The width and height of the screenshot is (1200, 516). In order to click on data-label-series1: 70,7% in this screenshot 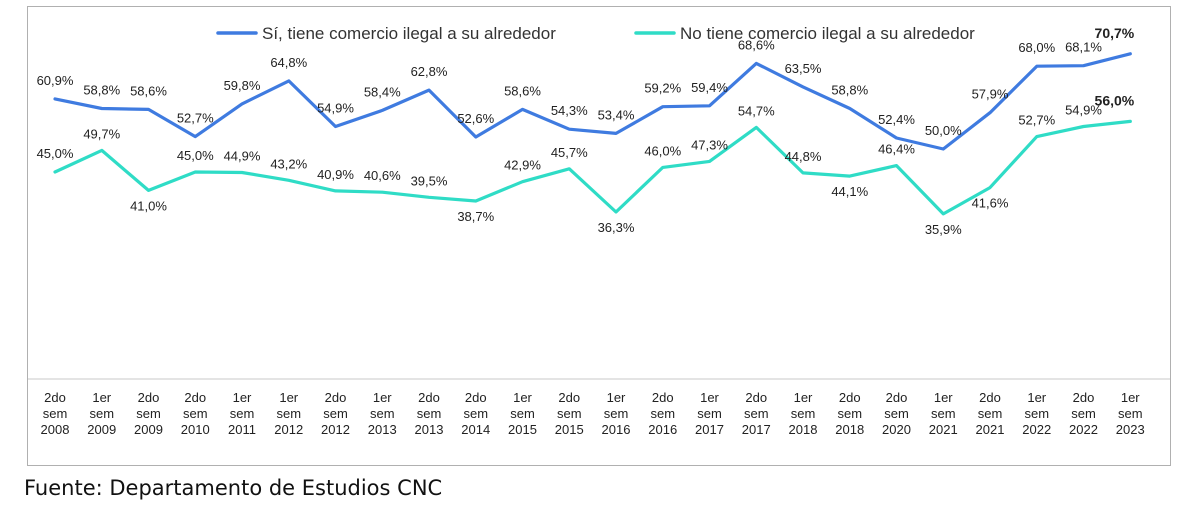, I will do `click(1115, 33)`.